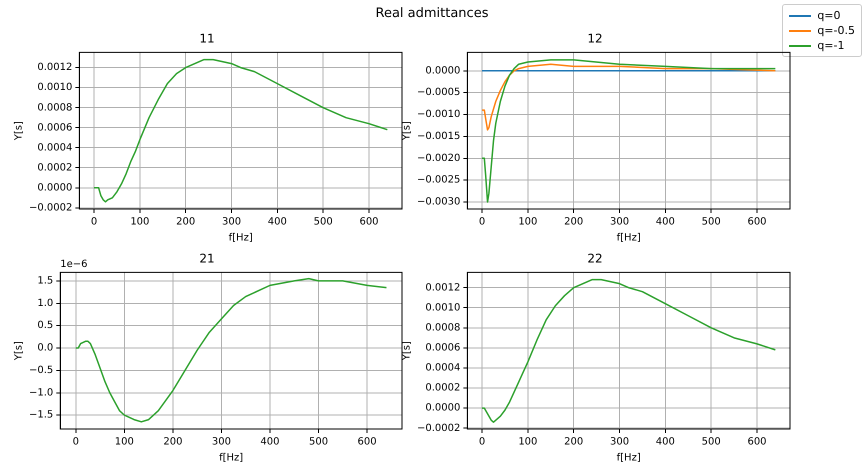 The height and width of the screenshot is (473, 864). What do you see at coordinates (207, 258) in the screenshot?
I see `chart-title: 21` at bounding box center [207, 258].